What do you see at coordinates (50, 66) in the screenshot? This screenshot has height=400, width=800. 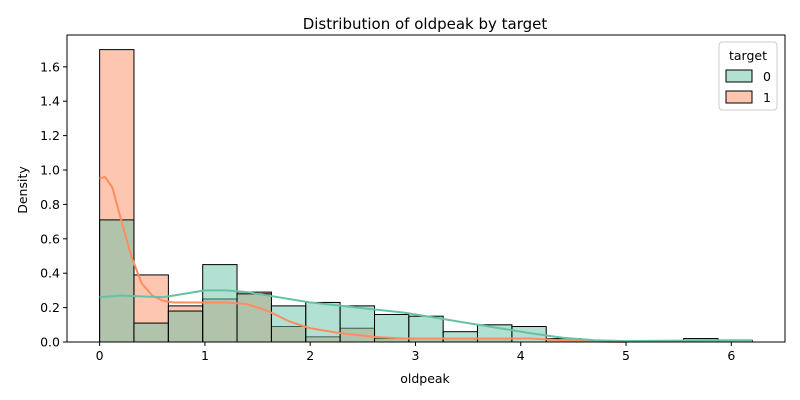 I see `y-tick-label: 1.6` at bounding box center [50, 66].